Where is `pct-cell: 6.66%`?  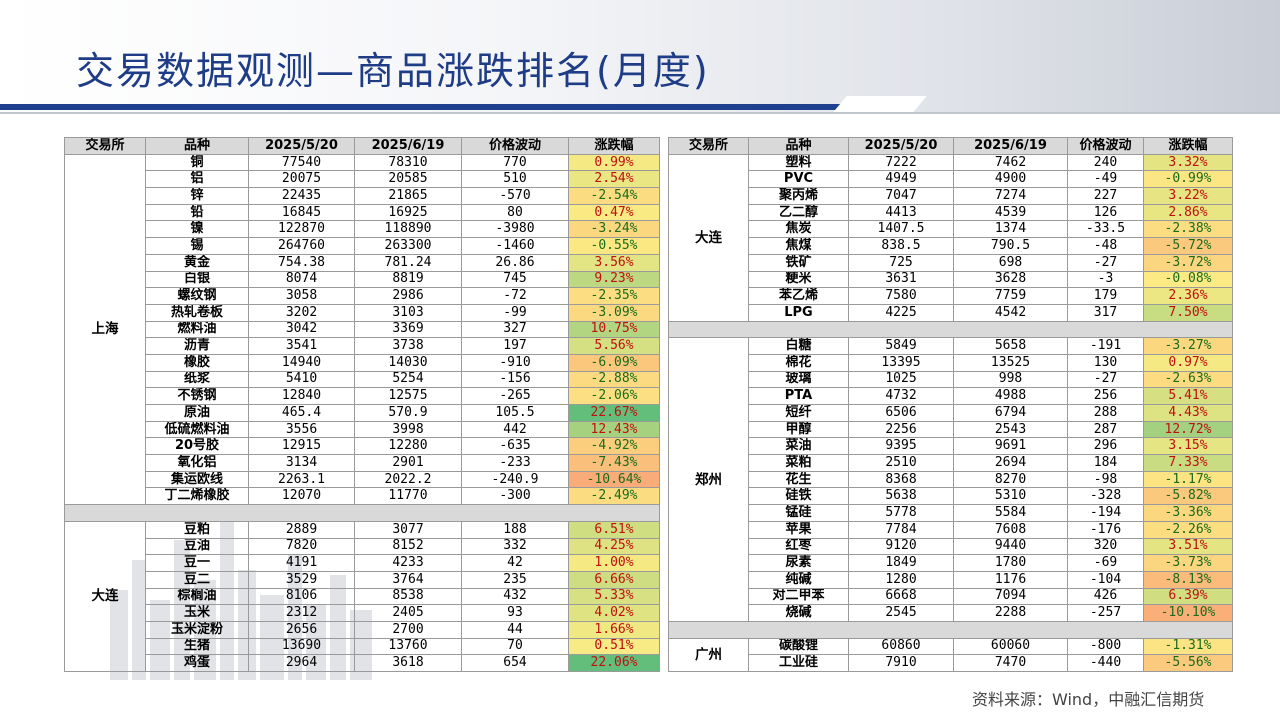
pct-cell: 6.66% is located at coordinates (614, 579).